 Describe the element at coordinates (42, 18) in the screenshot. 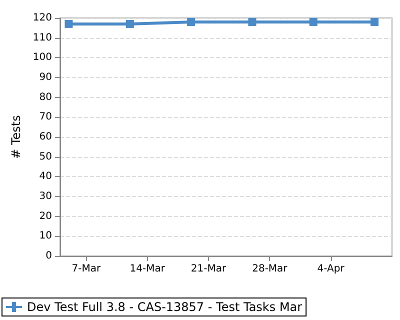

I see `y-tick-label: 120` at that location.